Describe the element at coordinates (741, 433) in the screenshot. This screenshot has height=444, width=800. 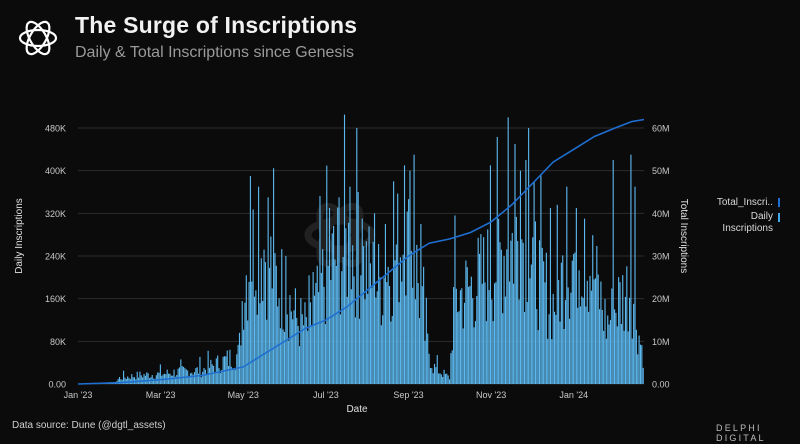
I see `brand-wordmark: DELPHI DIGITAL` at that location.